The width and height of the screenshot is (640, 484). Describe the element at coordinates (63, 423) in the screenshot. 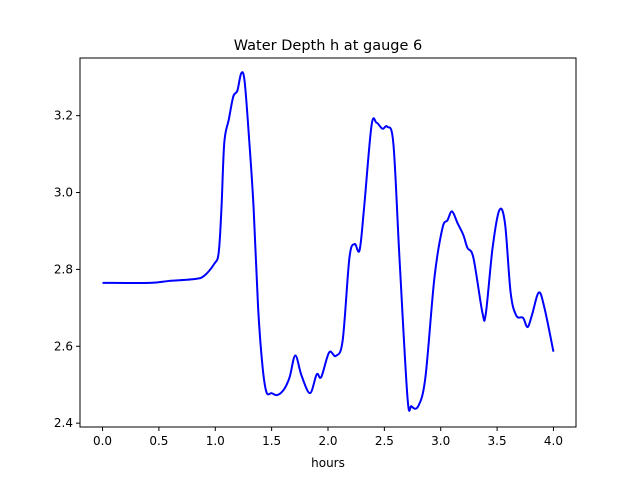

I see `y-tick-label: 2.4` at that location.